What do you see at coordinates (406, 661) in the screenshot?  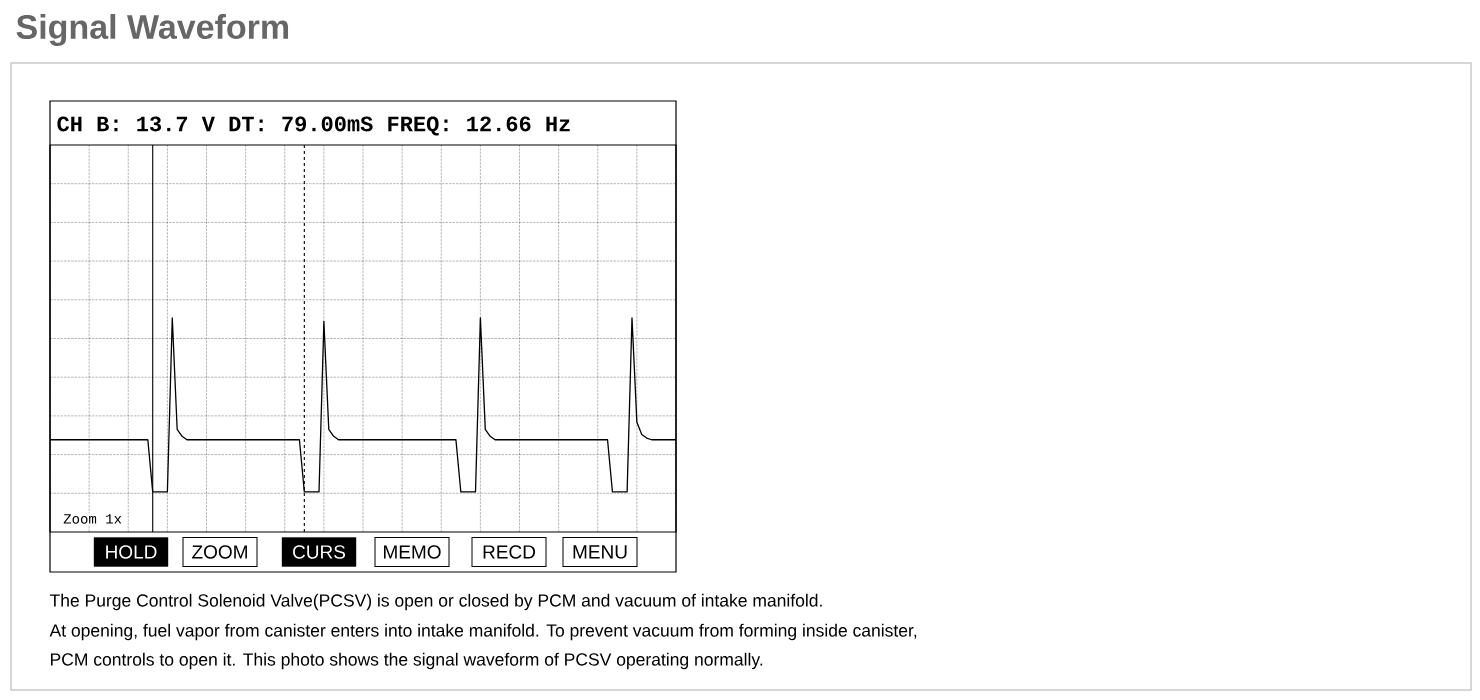 I see `text: PCM controls to open it. This photo shows the signal waveform of PCSV operating normally.` at bounding box center [406, 661].